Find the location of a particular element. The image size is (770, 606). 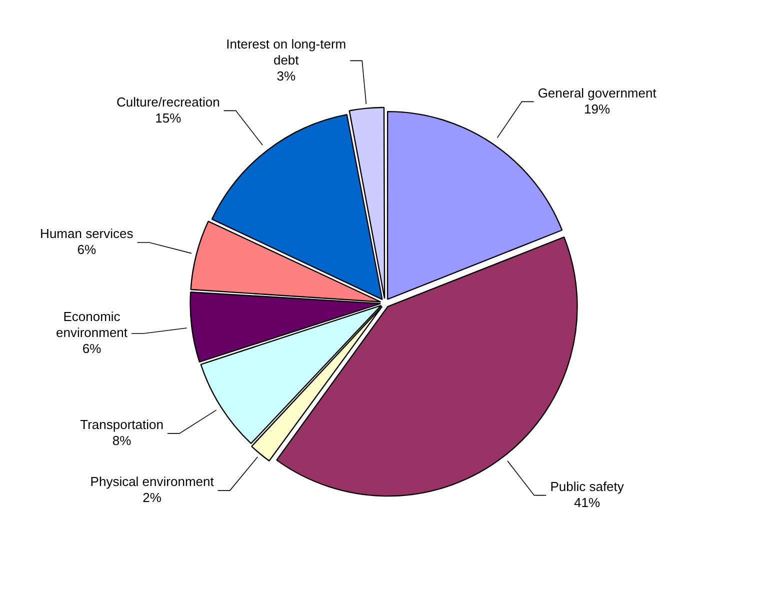

slice-label: Interest on long-term debt is located at coordinates (286, 52).